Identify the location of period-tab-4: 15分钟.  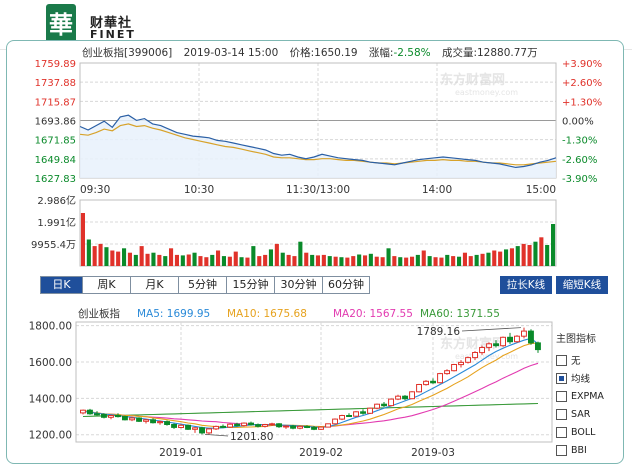
(250, 285).